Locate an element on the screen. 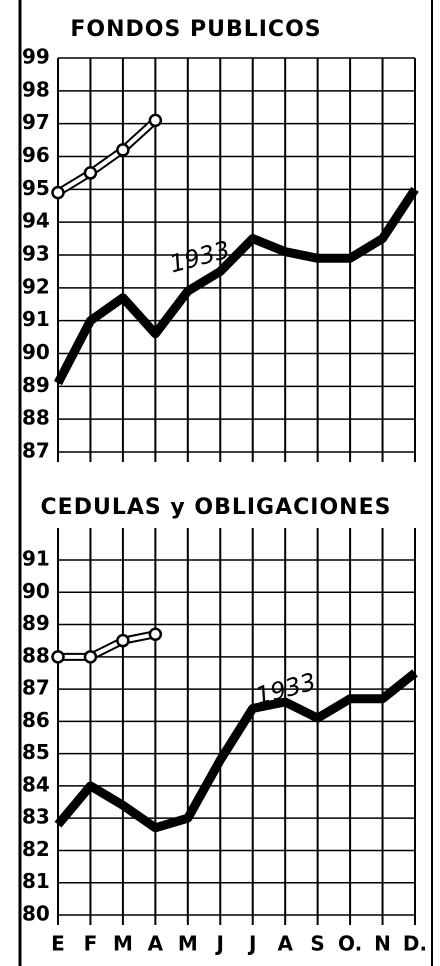 The height and width of the screenshot is (966, 440). y-tick-label: 94 is located at coordinates (36, 221).